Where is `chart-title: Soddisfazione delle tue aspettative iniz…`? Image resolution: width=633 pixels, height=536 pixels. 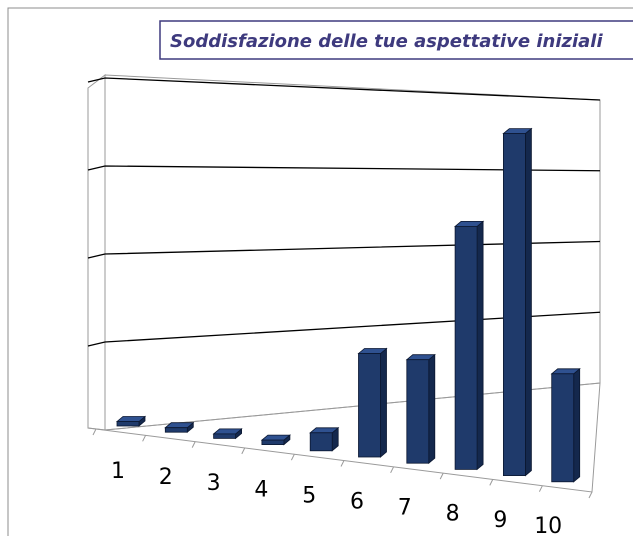 chart-title: Soddisfazione delle tue aspettative iniz… is located at coordinates (386, 41).